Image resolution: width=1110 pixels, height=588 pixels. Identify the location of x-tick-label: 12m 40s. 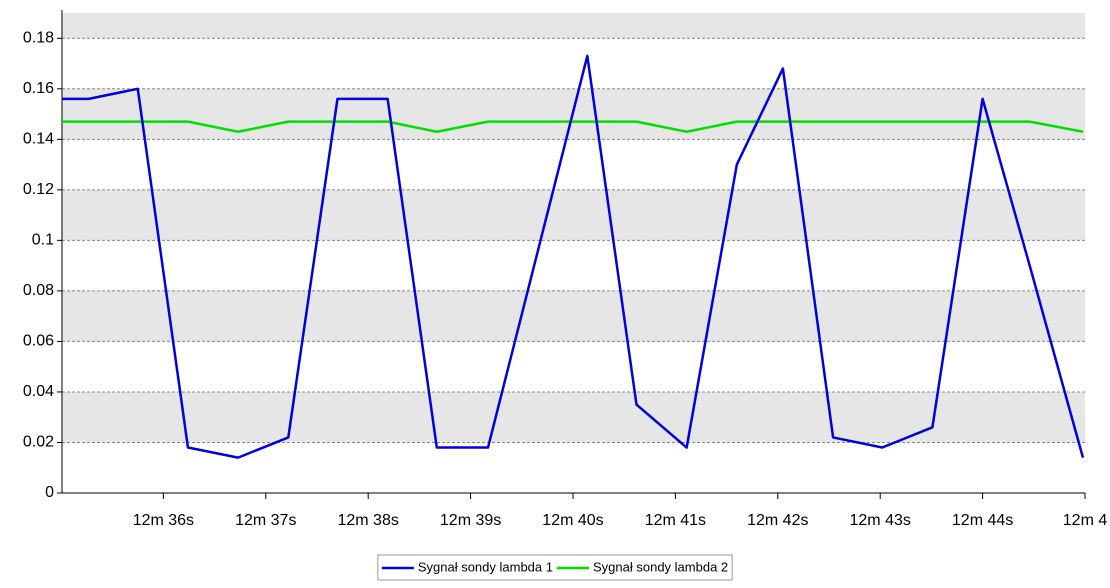
(572, 520).